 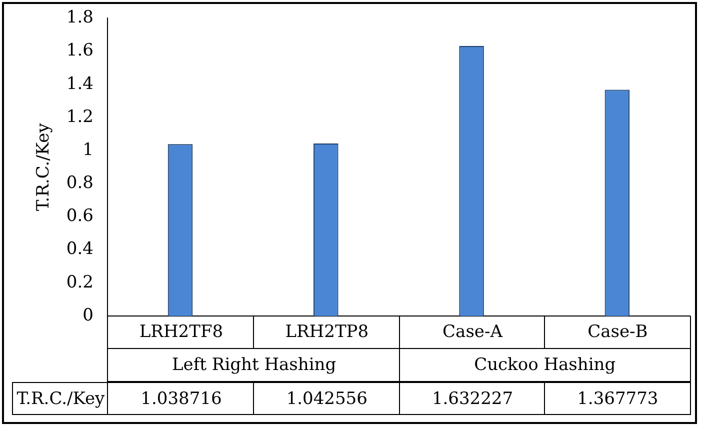 What do you see at coordinates (80, 249) in the screenshot?
I see `y-tick-label: 0.4` at bounding box center [80, 249].